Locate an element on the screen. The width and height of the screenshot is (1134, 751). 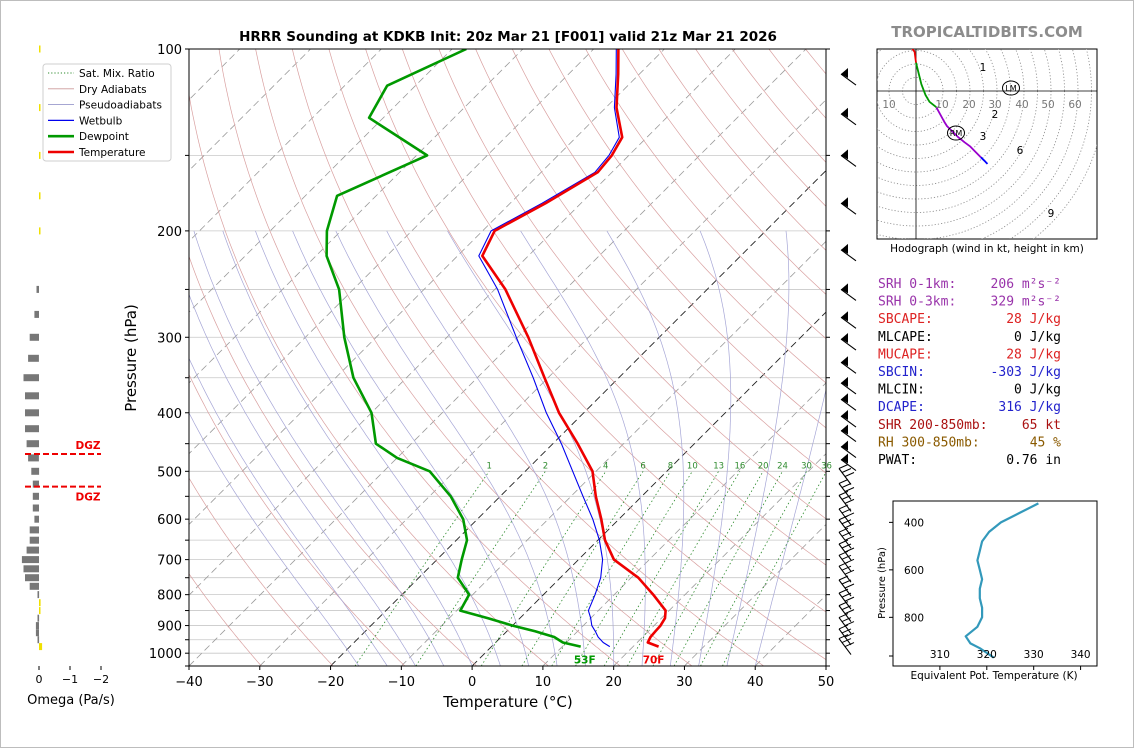
theta-e-y-tick-label: 800 is located at coordinates (914, 618).